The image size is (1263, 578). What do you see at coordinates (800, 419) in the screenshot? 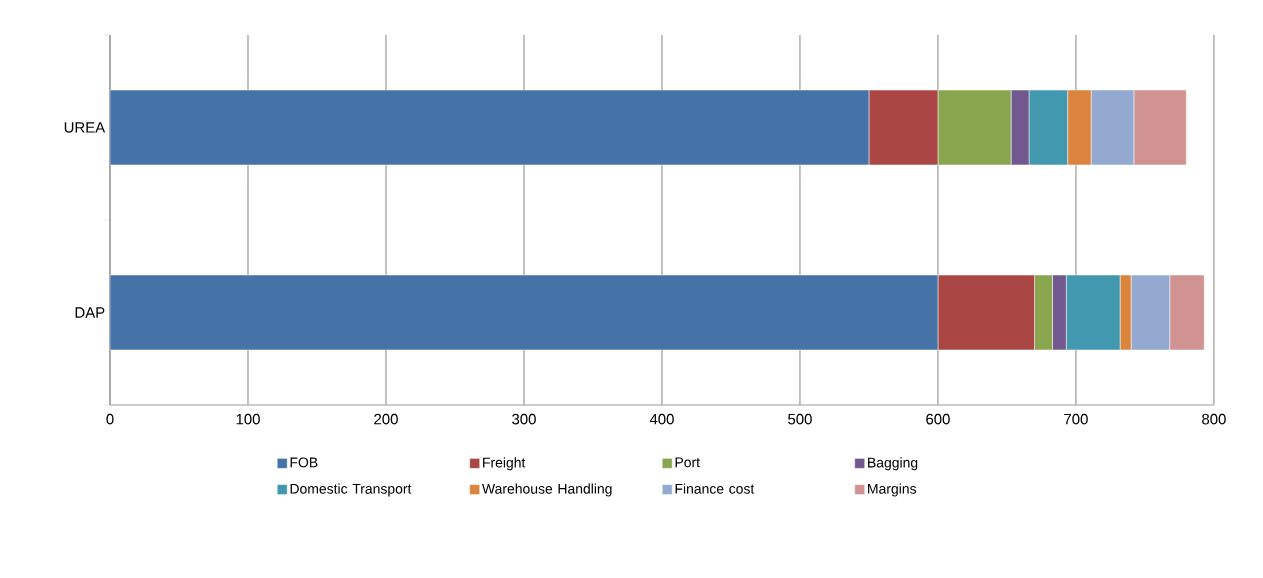
I see `x-tick-label: 500` at bounding box center [800, 419].